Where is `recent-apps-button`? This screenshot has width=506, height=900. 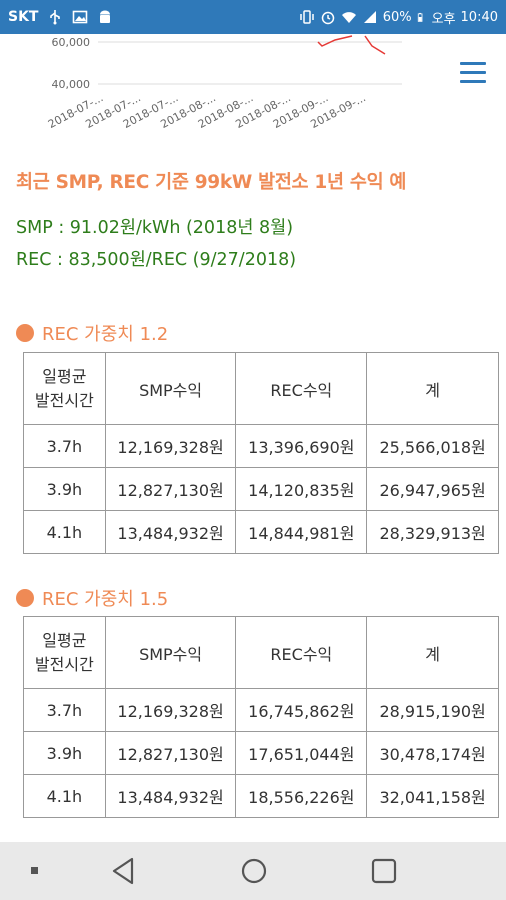 recent-apps-button is located at coordinates (384, 871).